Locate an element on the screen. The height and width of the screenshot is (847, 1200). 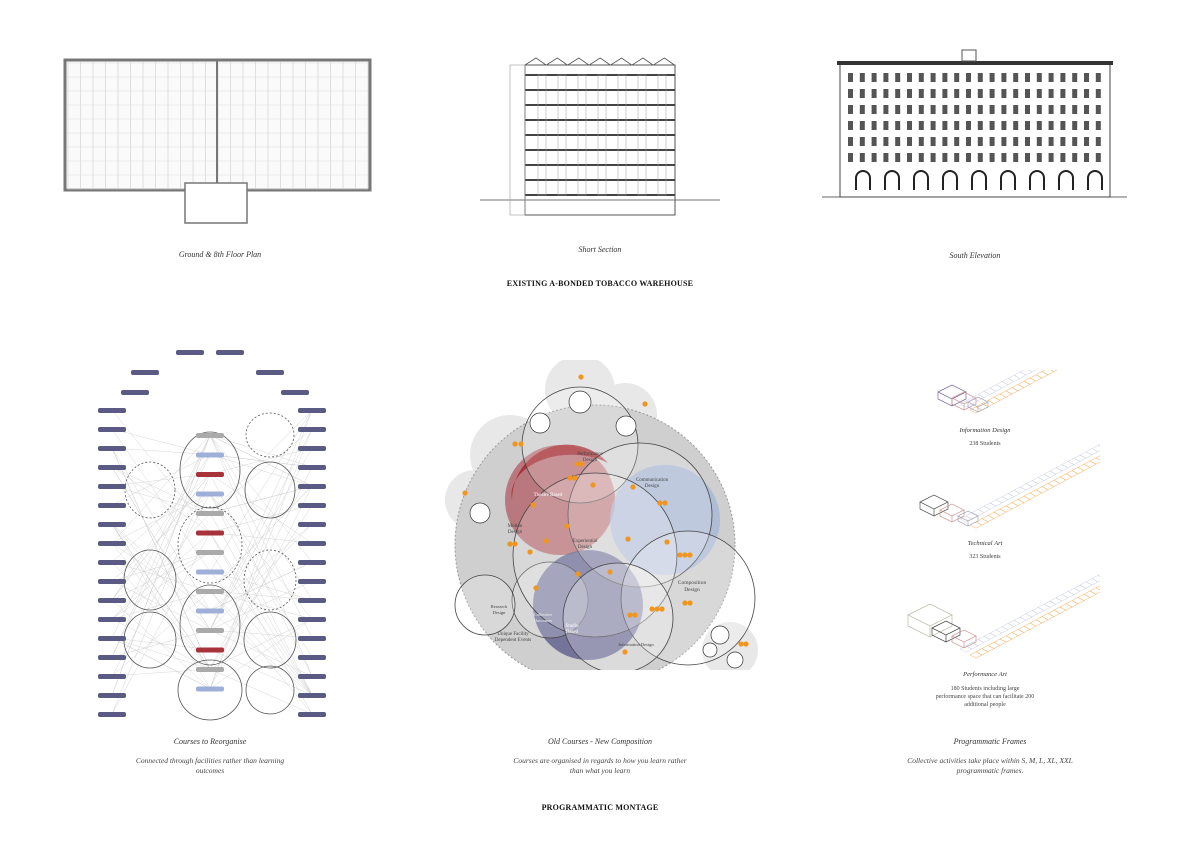
label-performance-design: Performance Design is located at coordinates (590, 457).